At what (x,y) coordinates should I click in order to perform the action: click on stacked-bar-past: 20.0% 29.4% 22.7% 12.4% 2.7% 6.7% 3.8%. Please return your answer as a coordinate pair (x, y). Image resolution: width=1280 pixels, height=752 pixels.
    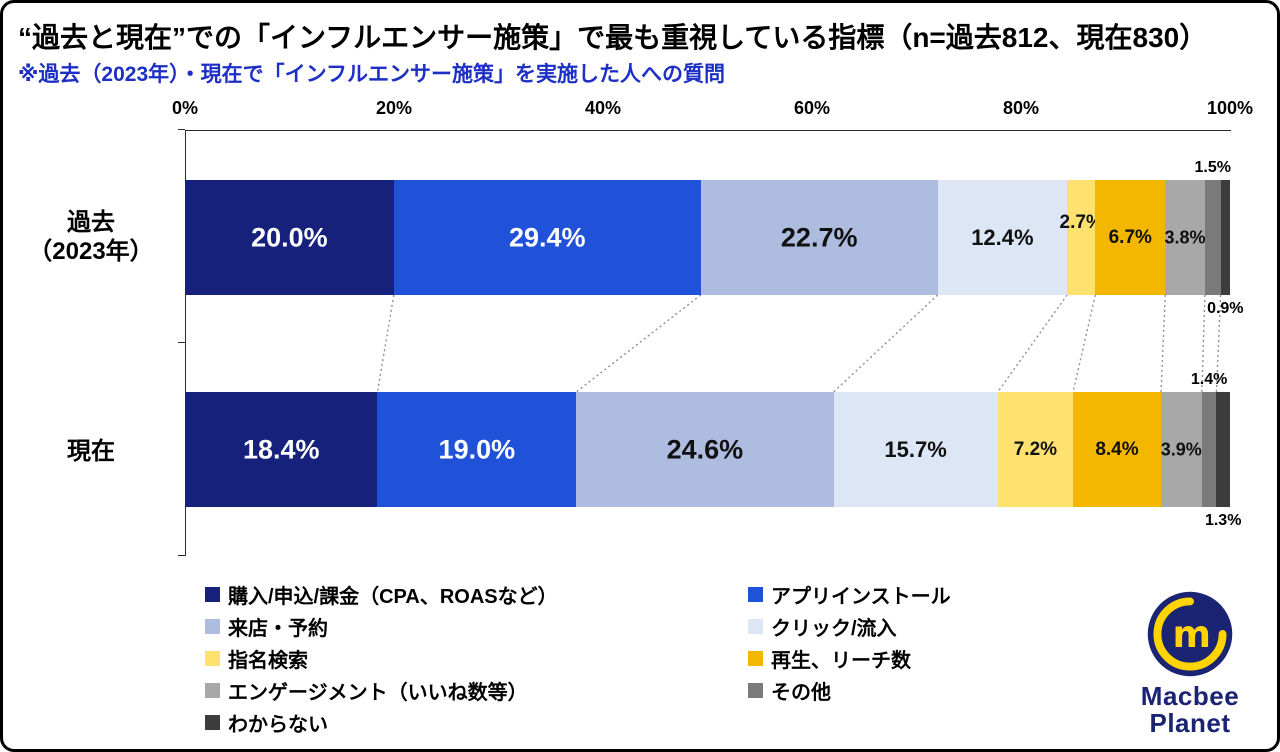
    Looking at the image, I should click on (707, 237).